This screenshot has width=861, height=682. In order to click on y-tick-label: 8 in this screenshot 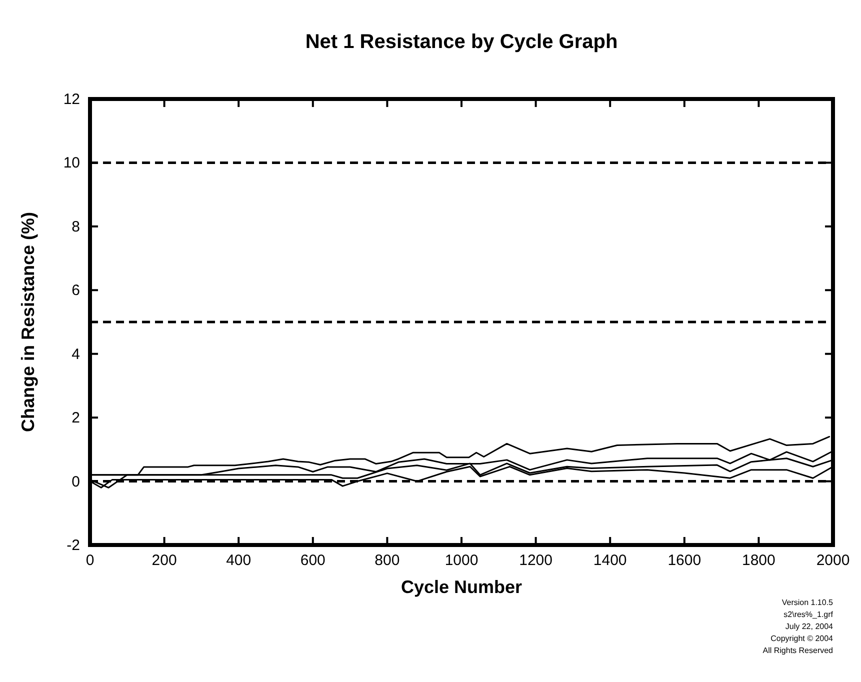, I will do `click(76, 227)`.